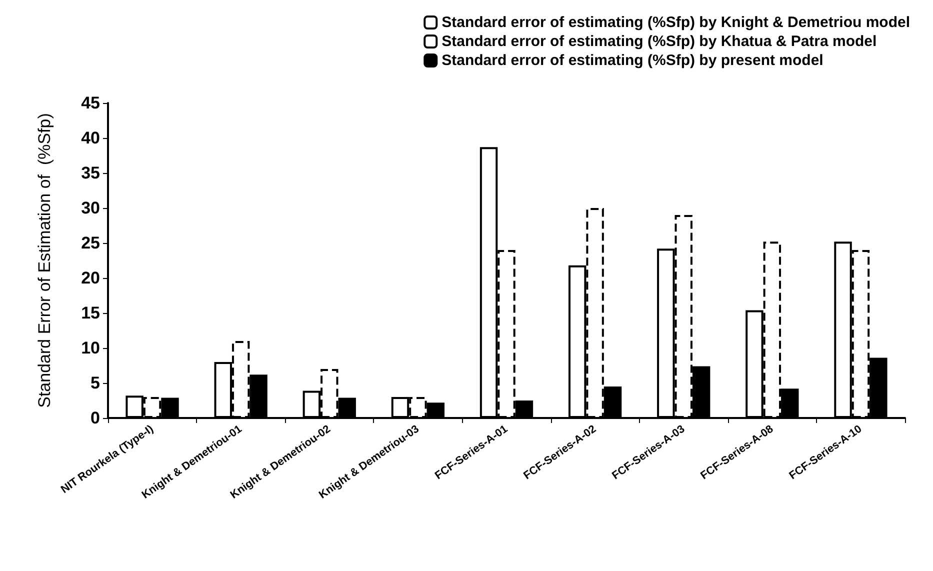 This screenshot has width=933, height=571. What do you see at coordinates (90, 348) in the screenshot?
I see `y-tick-label: 10` at bounding box center [90, 348].